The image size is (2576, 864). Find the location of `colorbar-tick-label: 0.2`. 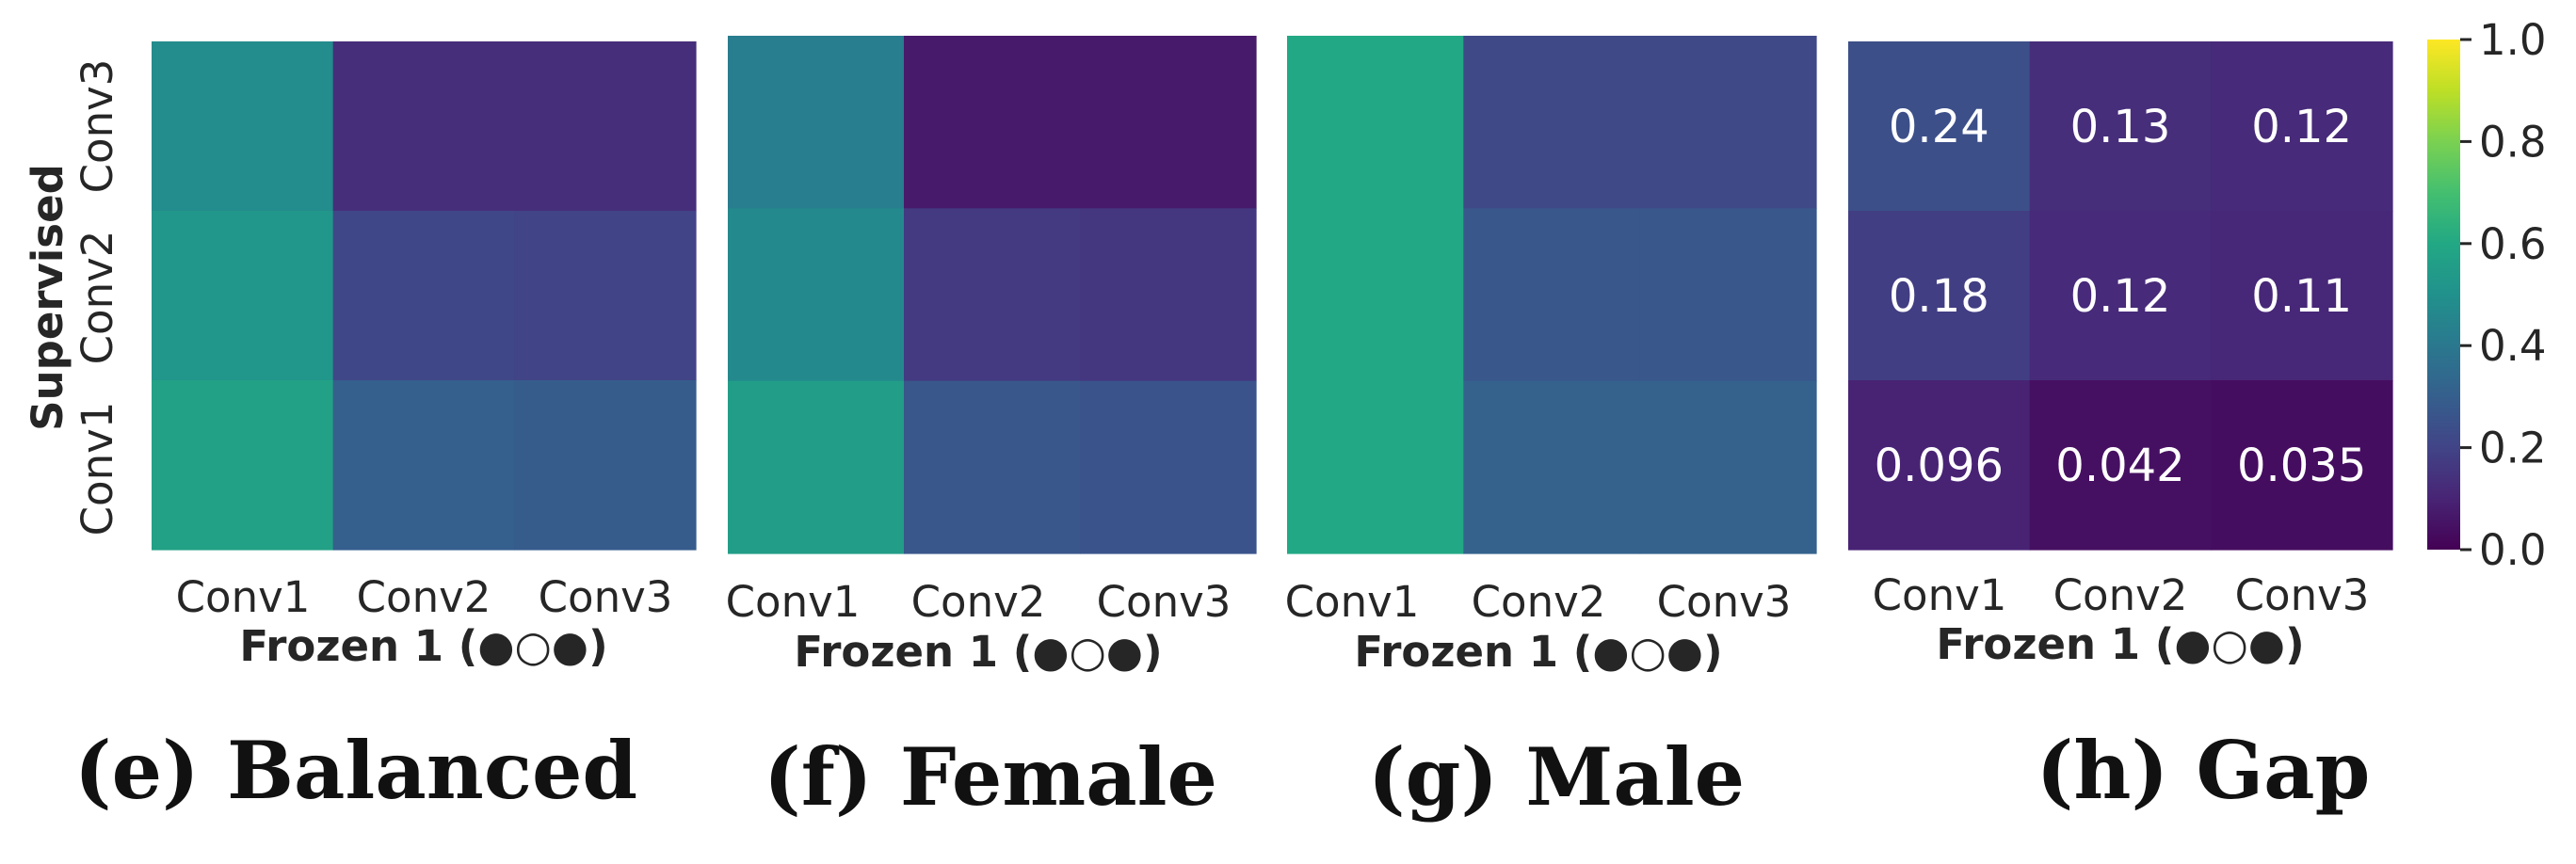

colorbar-tick-label: 0.2 is located at coordinates (2513, 448).